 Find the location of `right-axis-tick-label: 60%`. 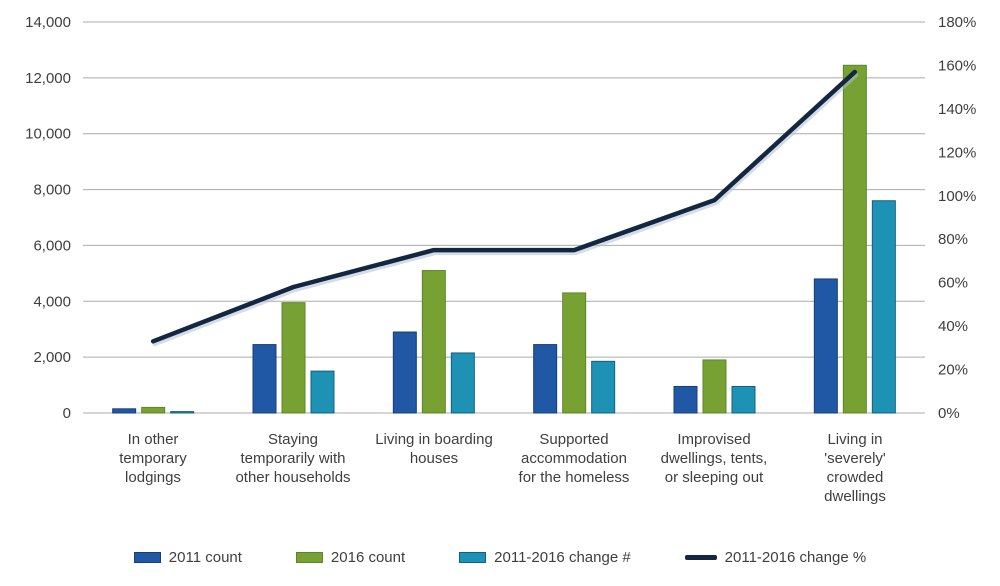

right-axis-tick-label: 60% is located at coordinates (953, 283).